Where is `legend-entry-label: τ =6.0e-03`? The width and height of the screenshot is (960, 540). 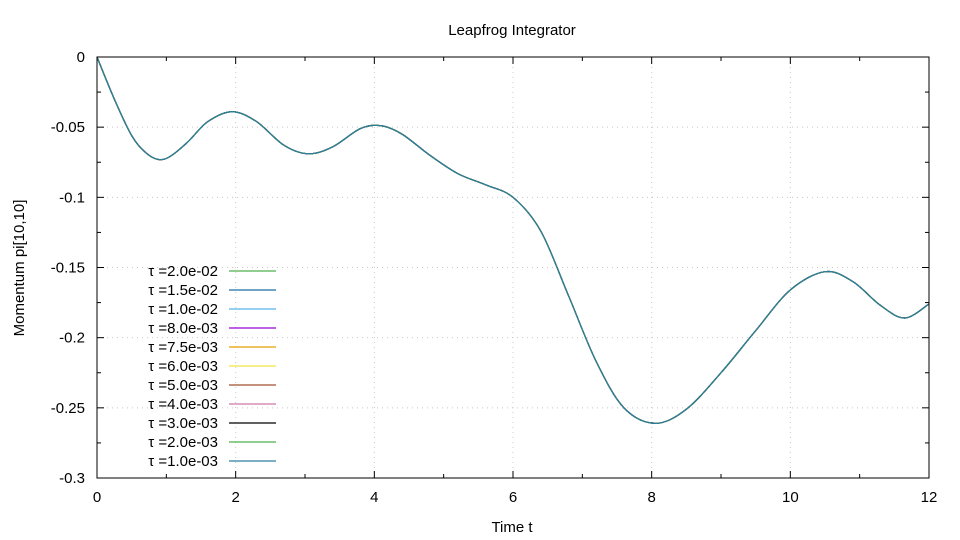 legend-entry-label: τ =6.0e-03 is located at coordinates (183, 366).